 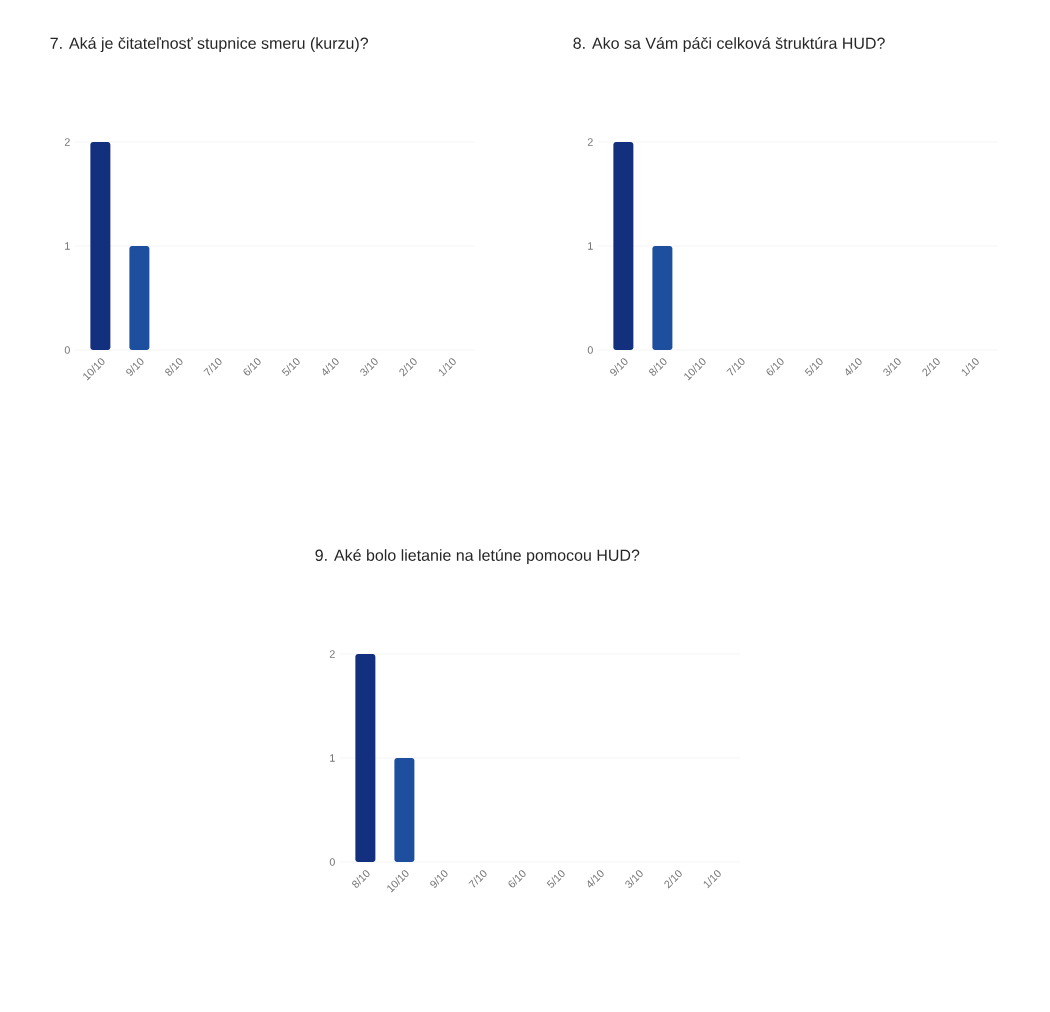 I want to click on chart-title: 9. Aké bolo lietanie na letúne pomocou HUD?, so click(x=477, y=557).